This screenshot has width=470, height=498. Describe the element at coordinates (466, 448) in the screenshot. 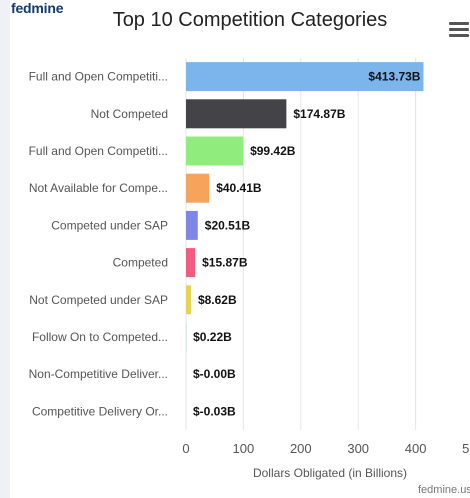

I see `x-tick-label: 500` at that location.